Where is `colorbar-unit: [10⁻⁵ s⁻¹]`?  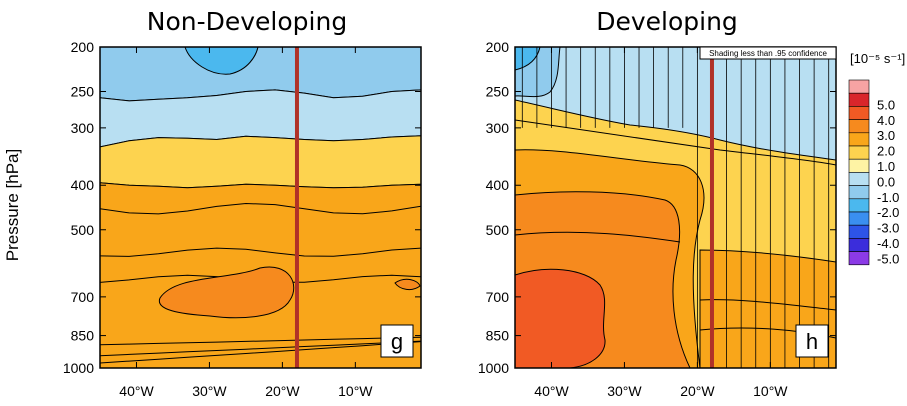 colorbar-unit: [10⁻⁵ s⁻¹] is located at coordinates (877, 58).